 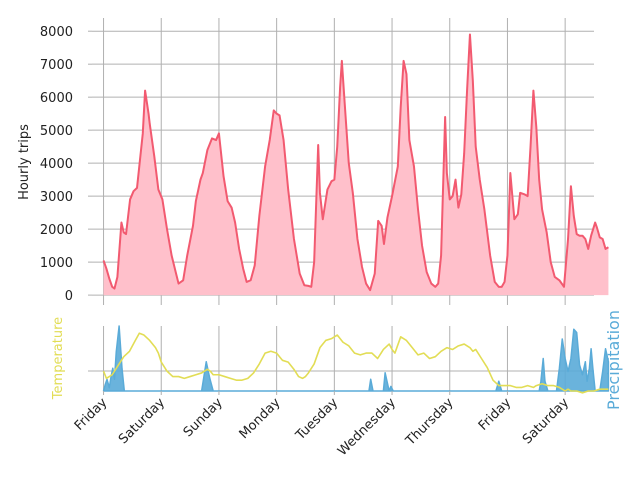 I want to click on trips-y-ticks: 0 1000 2000 3000 4000 5000 6000 7000 8000, so click(x=66, y=164).